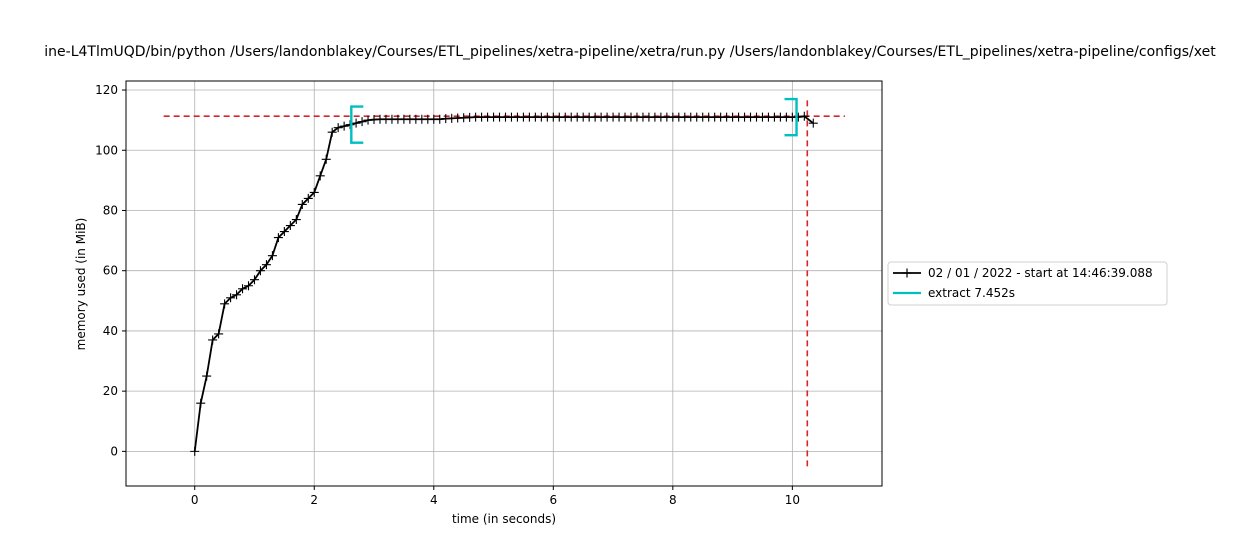 This screenshot has height=540, width=1260. I want to click on legend-label-extract: extract 7.452s, so click(971, 293).